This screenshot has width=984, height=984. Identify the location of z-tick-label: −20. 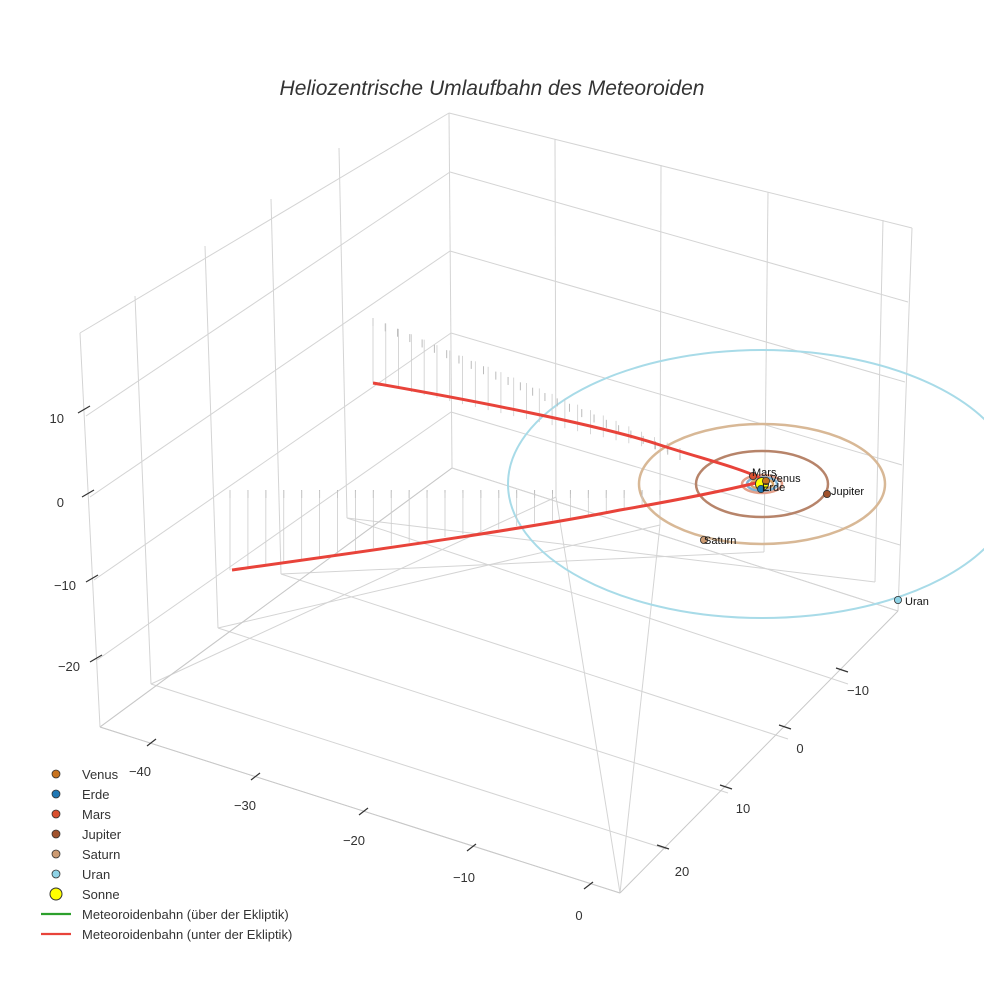
(69, 666).